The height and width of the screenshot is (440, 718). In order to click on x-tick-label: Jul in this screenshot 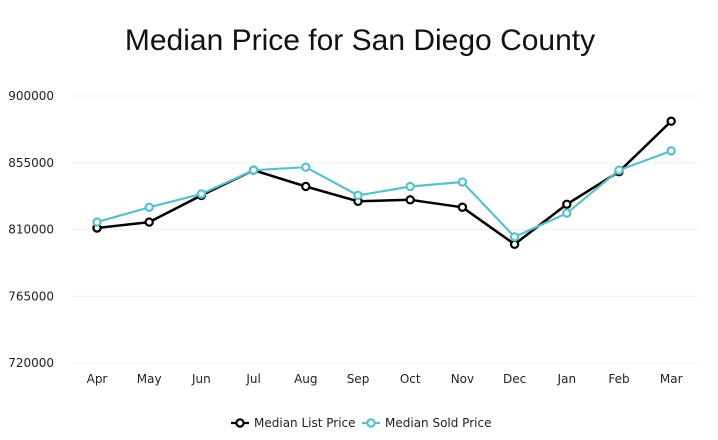, I will do `click(252, 379)`.